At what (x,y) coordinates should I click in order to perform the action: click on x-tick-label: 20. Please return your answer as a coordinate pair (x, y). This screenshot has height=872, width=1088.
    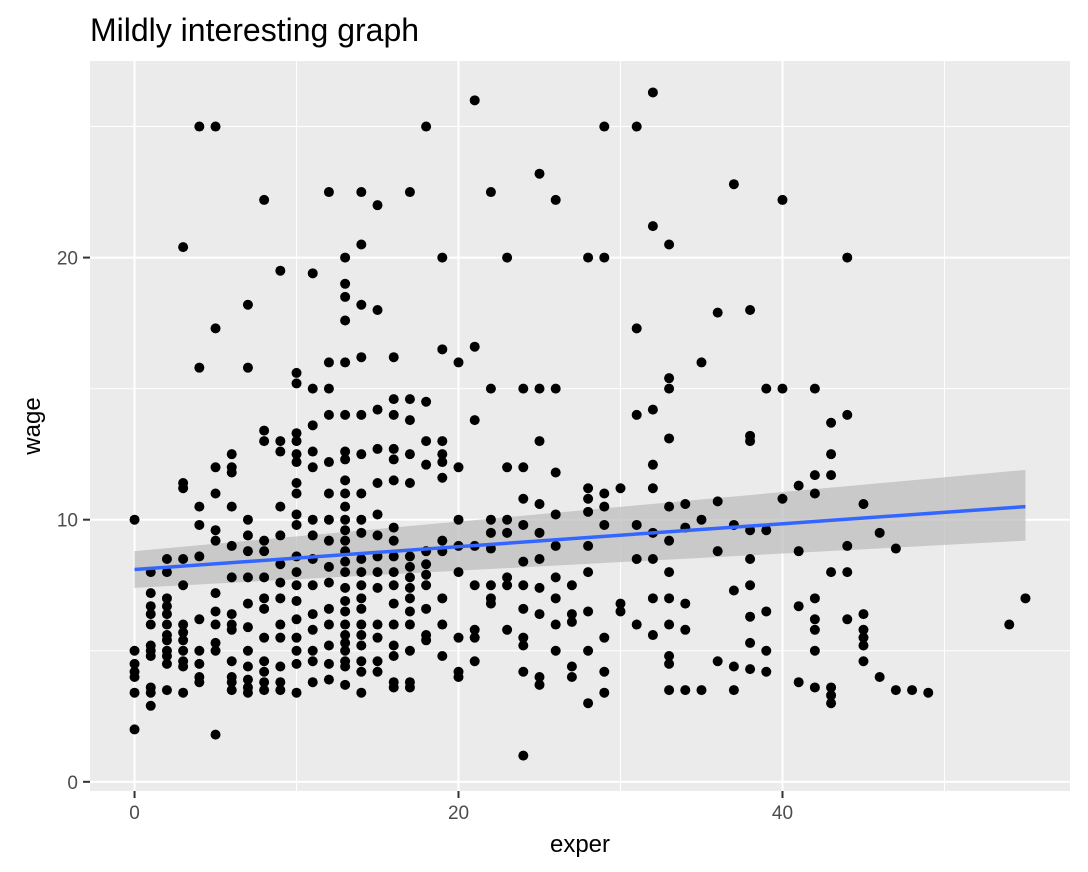
    Looking at the image, I should click on (458, 813).